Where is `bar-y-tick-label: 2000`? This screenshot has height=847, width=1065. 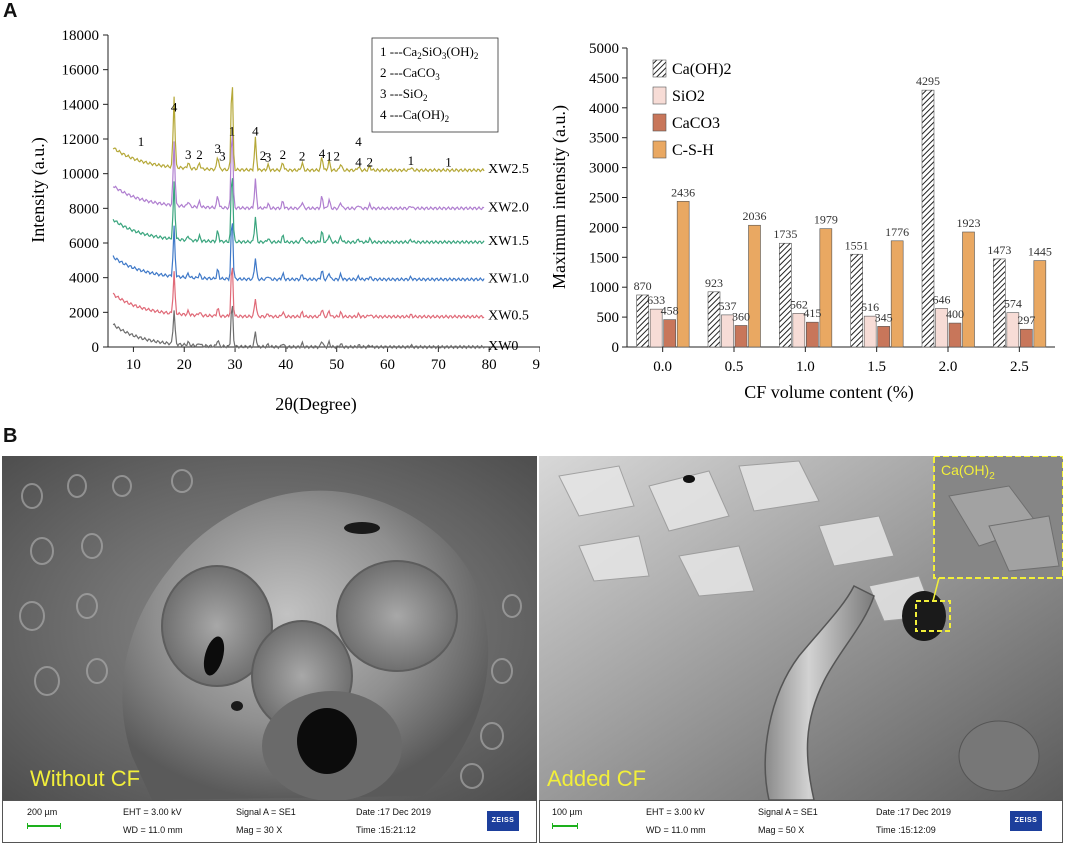
bar-y-tick-label: 2000 is located at coordinates (604, 228).